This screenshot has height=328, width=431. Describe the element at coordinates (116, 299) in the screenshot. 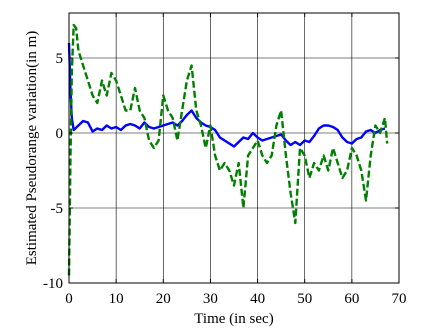

I see `x-tick-label: 10` at that location.